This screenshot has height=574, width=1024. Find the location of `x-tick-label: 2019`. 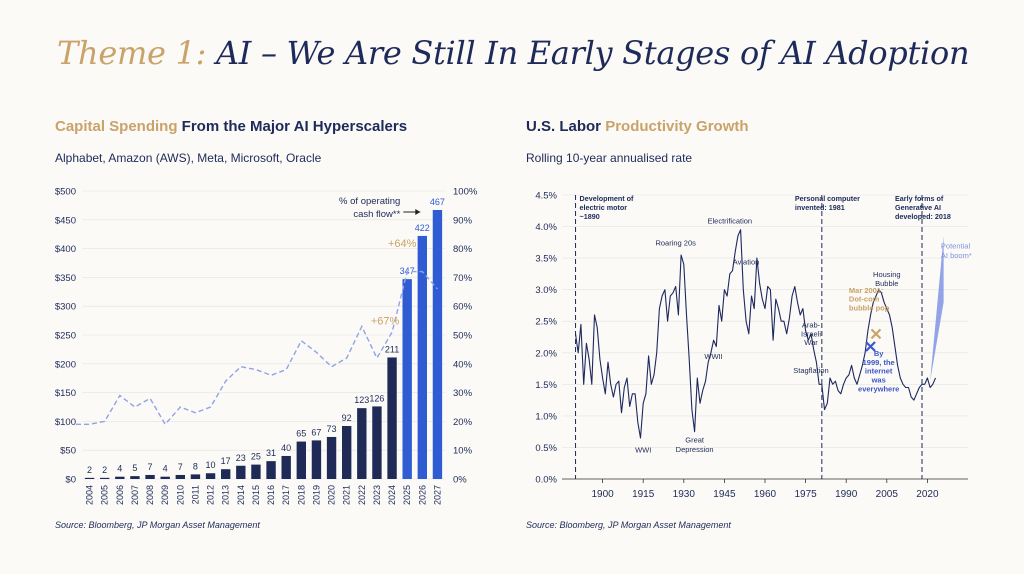

x-tick-label: 2019 is located at coordinates (316, 495).